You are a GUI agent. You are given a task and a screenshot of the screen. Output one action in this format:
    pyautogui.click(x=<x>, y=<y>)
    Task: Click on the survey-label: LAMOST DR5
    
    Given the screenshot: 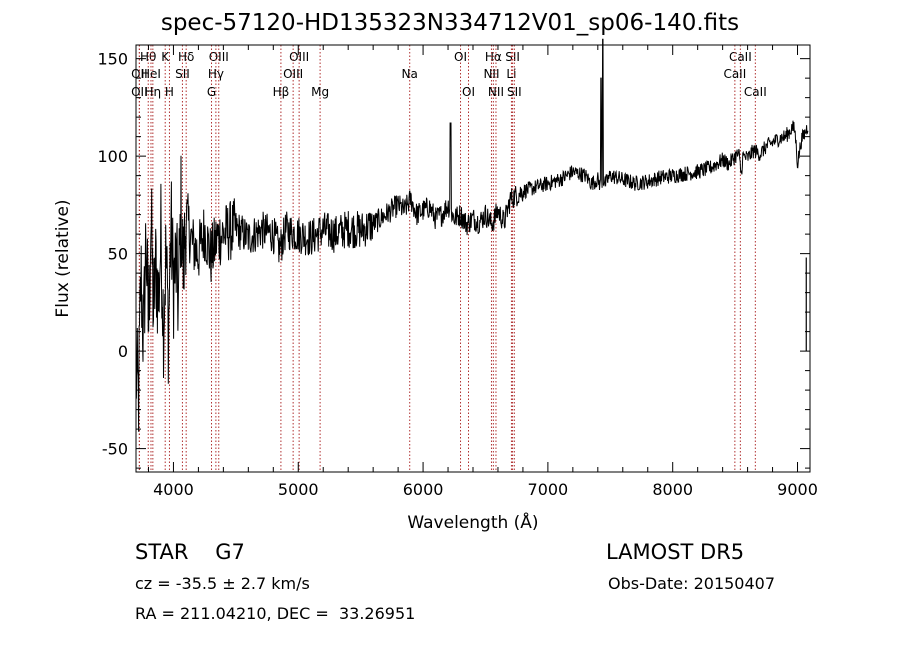 What is the action you would take?
    pyautogui.click(x=675, y=552)
    